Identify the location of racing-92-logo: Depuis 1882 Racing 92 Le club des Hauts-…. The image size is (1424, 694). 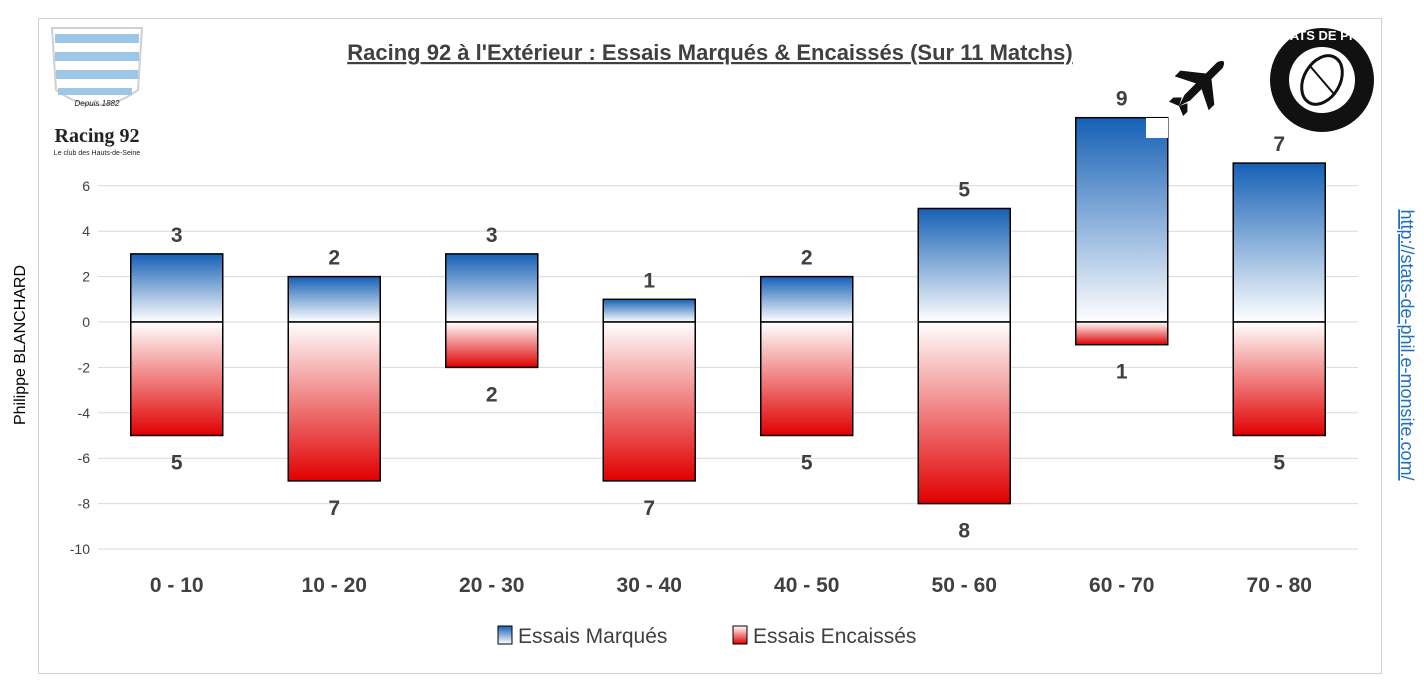
(97, 92).